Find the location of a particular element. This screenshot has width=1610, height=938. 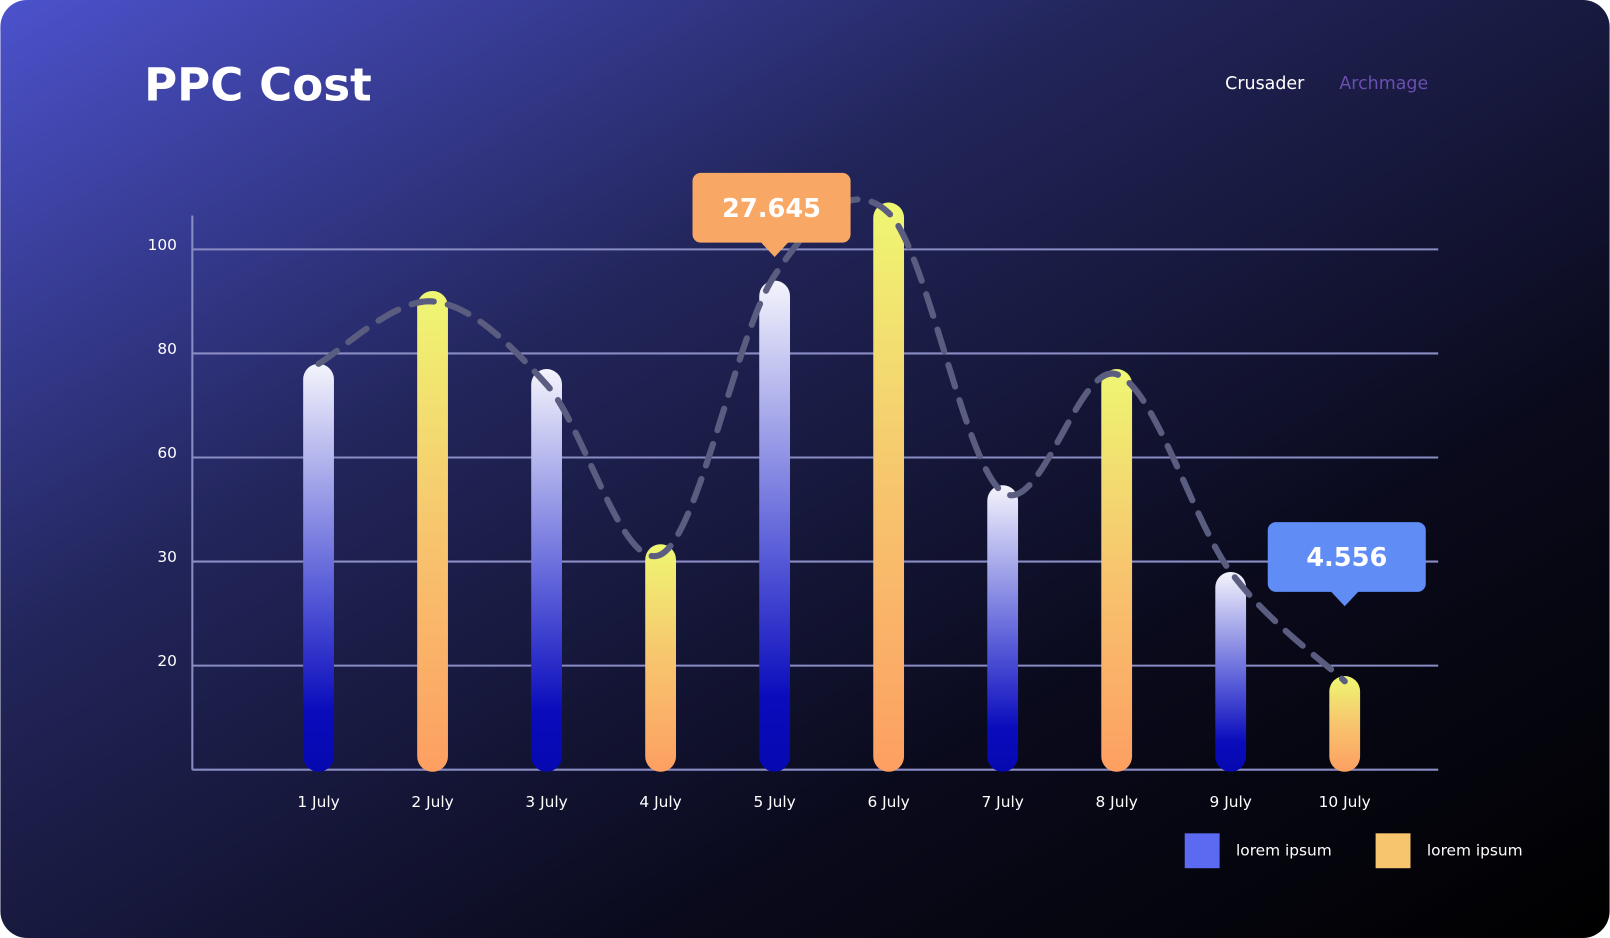

title: PPC Cost is located at coordinates (258, 84).